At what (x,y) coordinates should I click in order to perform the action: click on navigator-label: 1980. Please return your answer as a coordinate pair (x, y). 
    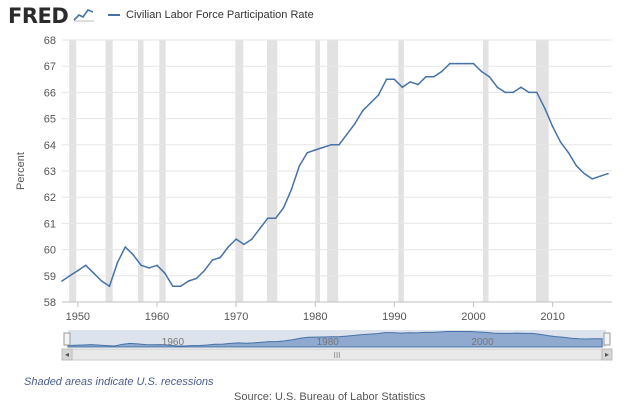
    Looking at the image, I should click on (328, 342).